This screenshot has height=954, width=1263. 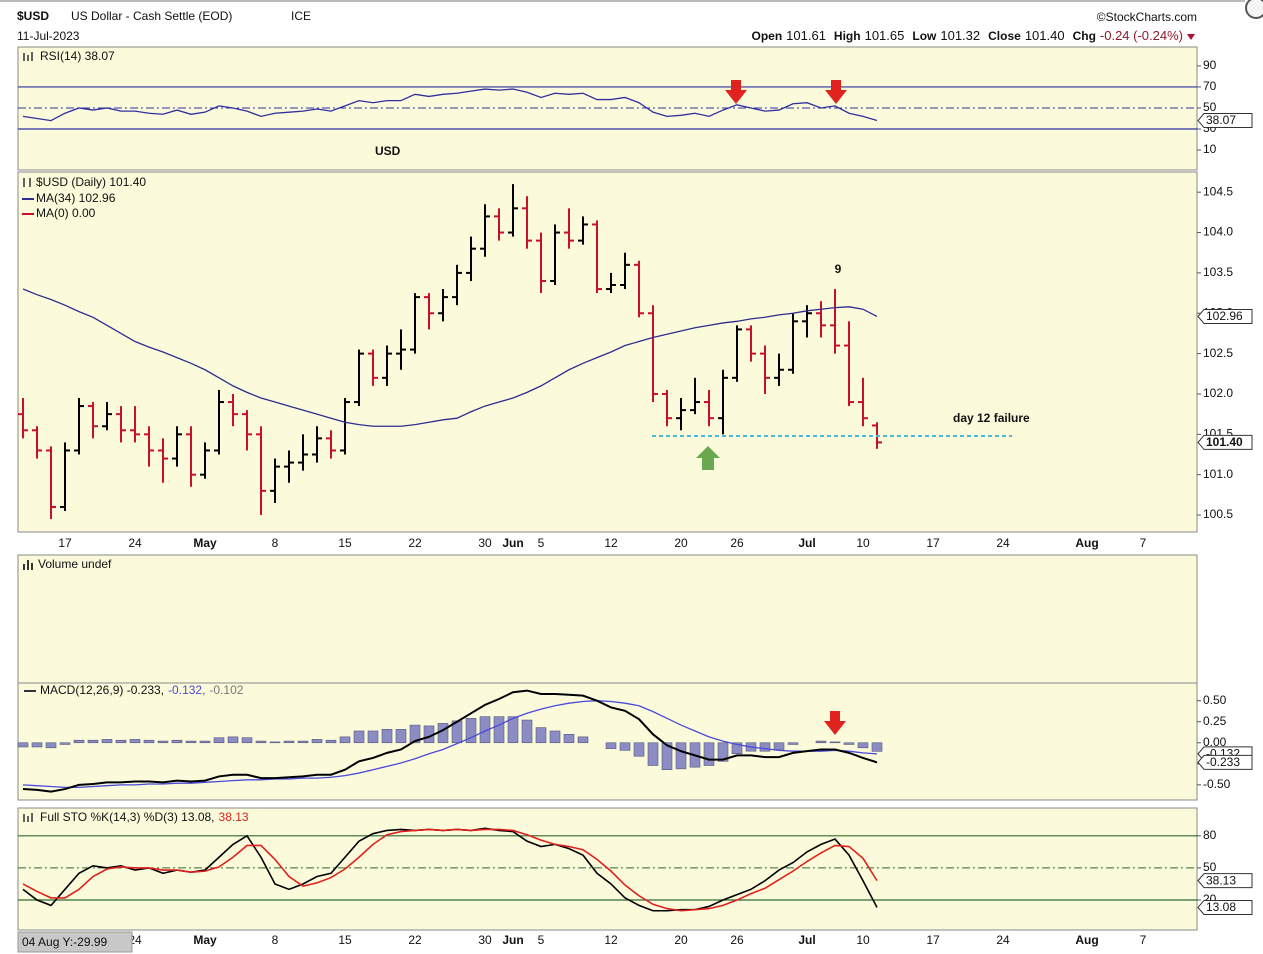 I want to click on panel-legend: MACD(12,26,9) -0.233, -0.132, -0.102, so click(x=142, y=690).